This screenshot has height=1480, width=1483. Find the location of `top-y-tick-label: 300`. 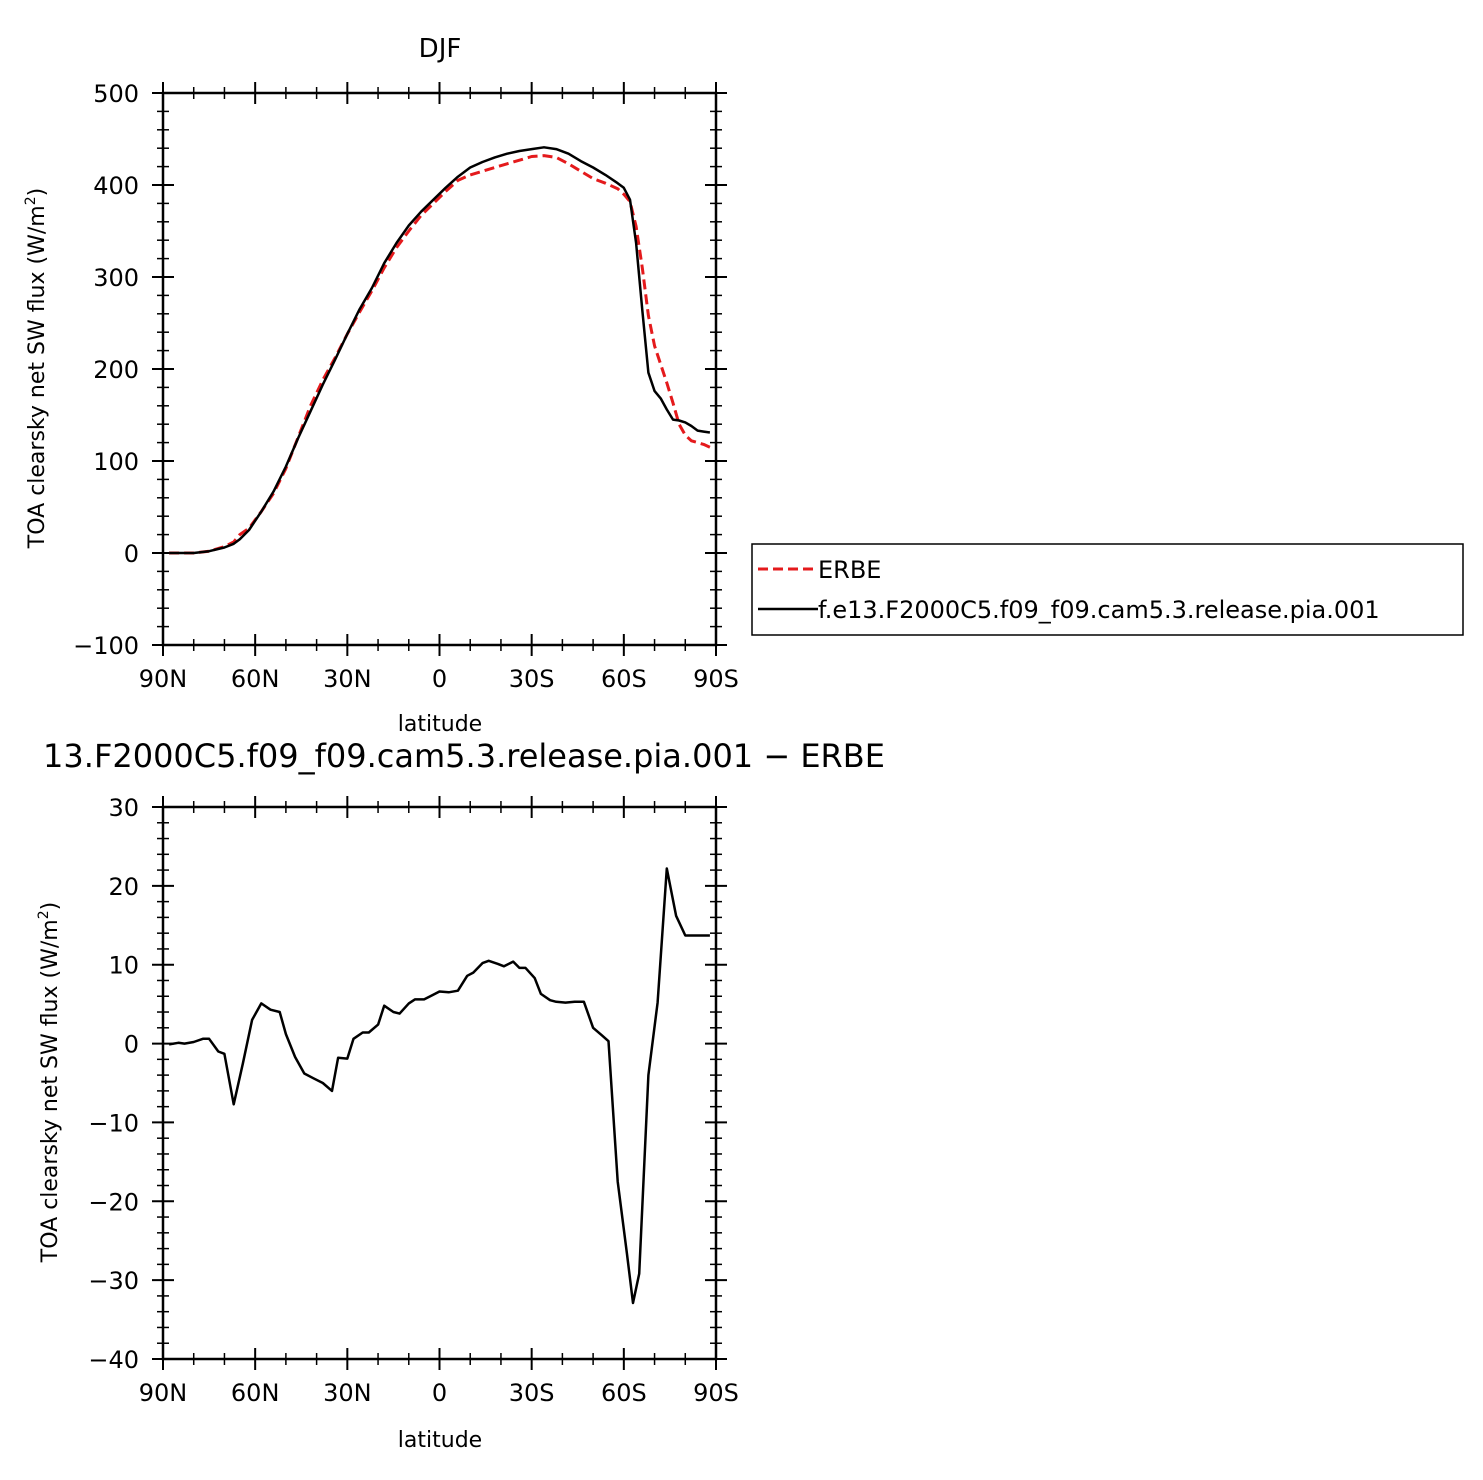

top-y-tick-label: 300 is located at coordinates (116, 278).